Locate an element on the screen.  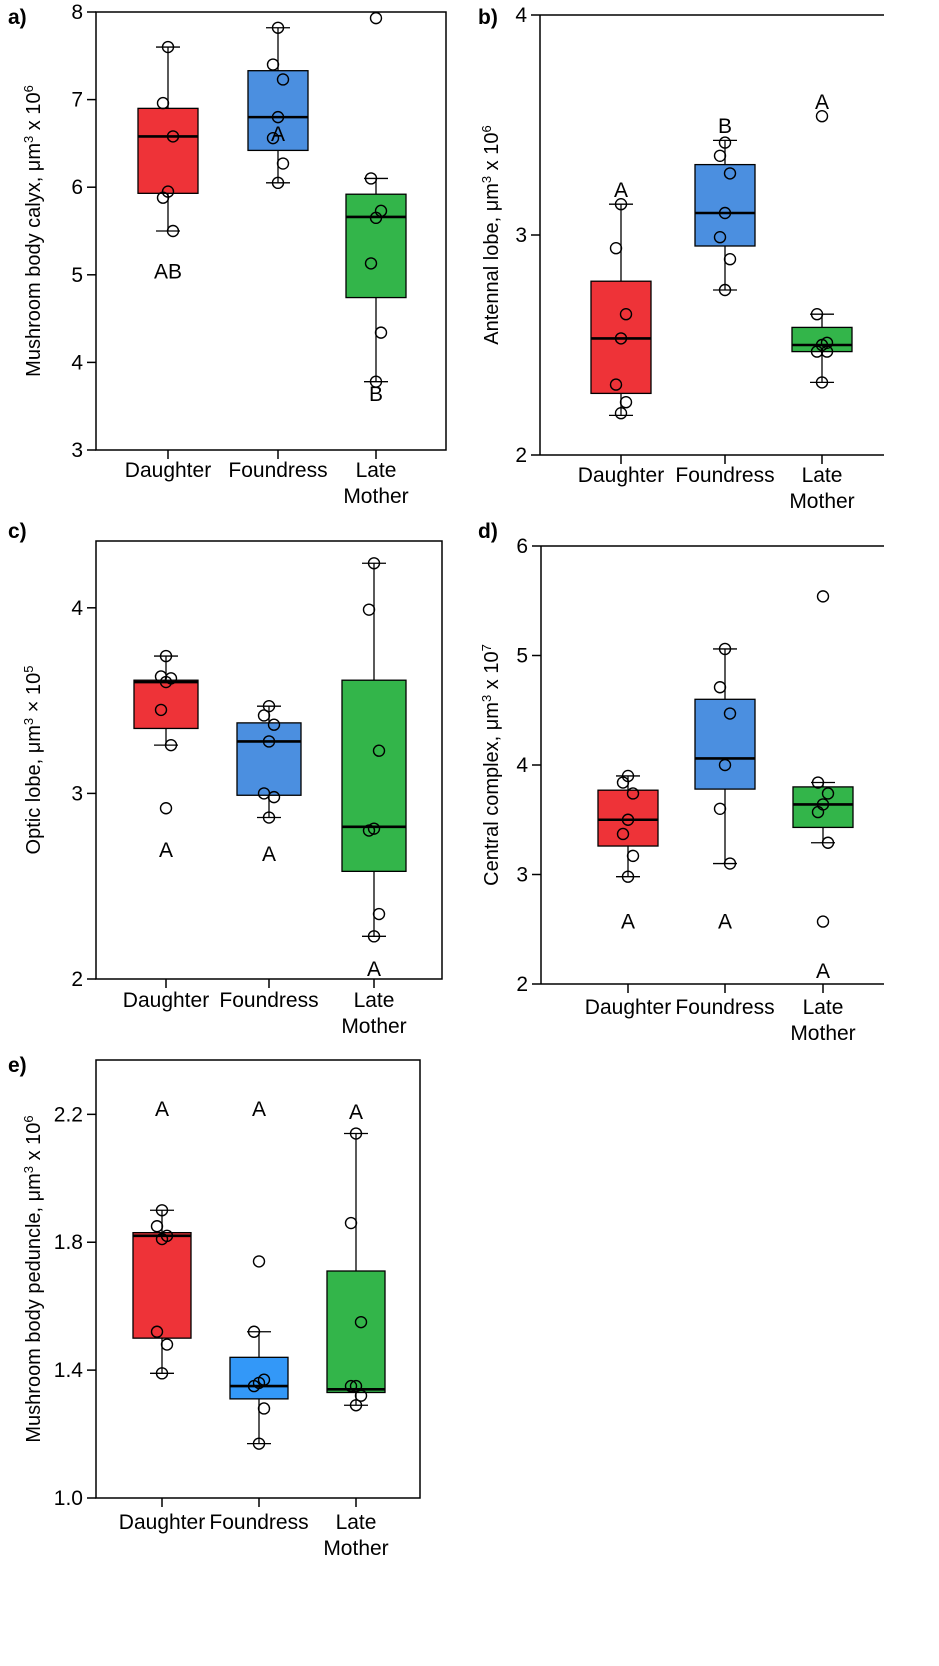
panel-letter: a) is located at coordinates (17, 17).